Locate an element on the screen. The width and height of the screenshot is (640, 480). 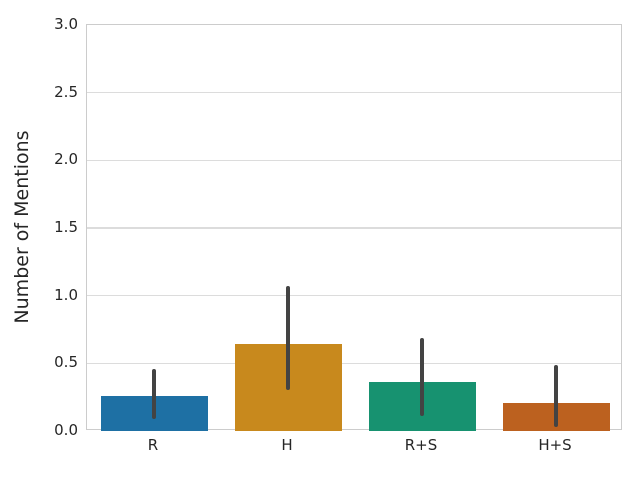
gridline-2.5 is located at coordinates (354, 92).